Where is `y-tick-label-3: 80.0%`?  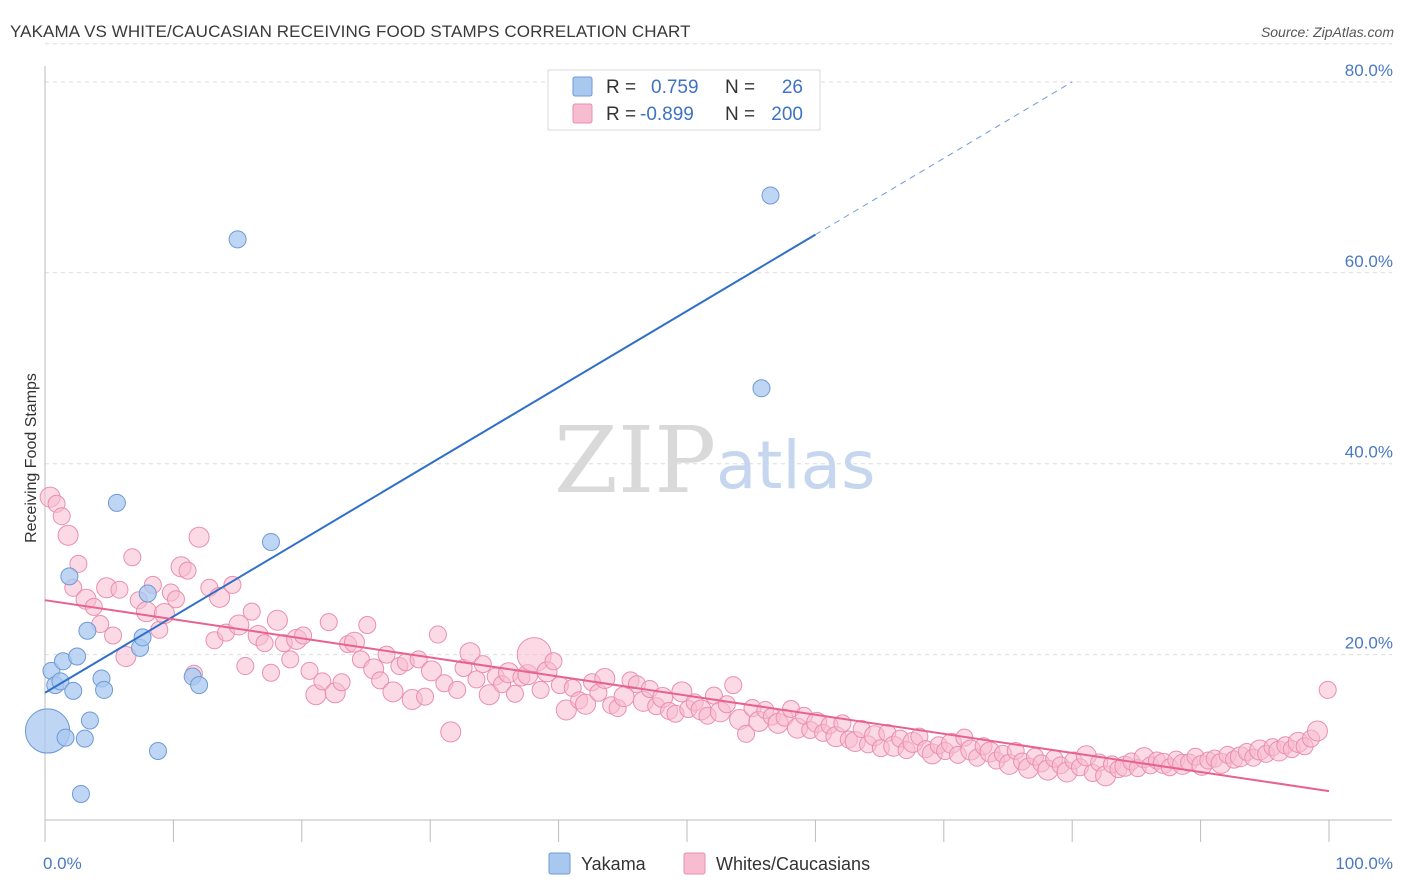
y-tick-label-3: 80.0% is located at coordinates (1369, 70).